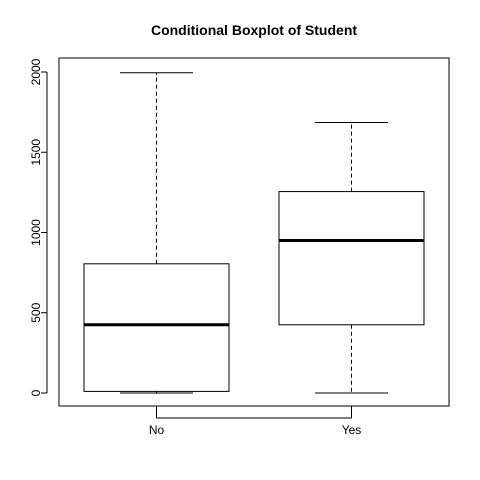 This screenshot has height=480, width=480. Describe the element at coordinates (352, 430) in the screenshot. I see `x-tick-label: Yes` at that location.